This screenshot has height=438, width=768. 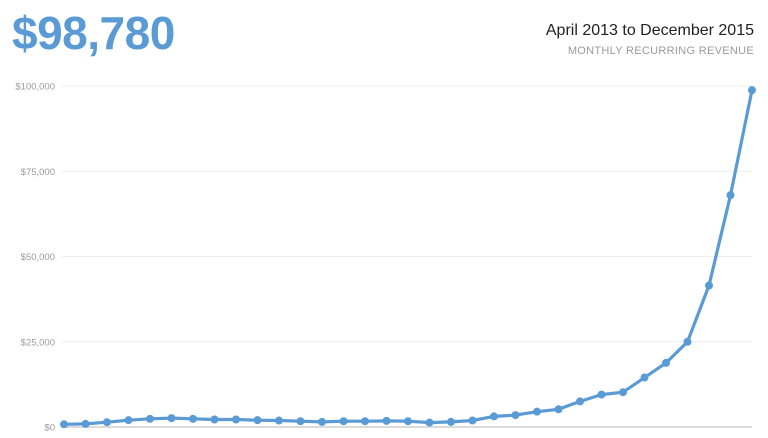 I want to click on date-range: April 2013 to December 2015, so click(x=649, y=30).